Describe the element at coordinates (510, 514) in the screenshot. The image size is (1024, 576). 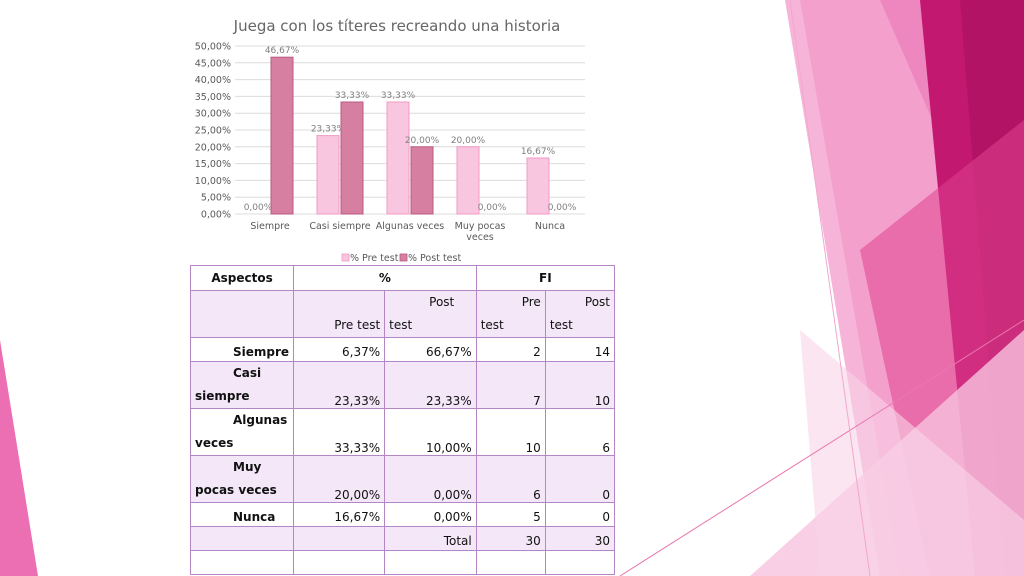
I see `row-pre-fi: 5` at that location.